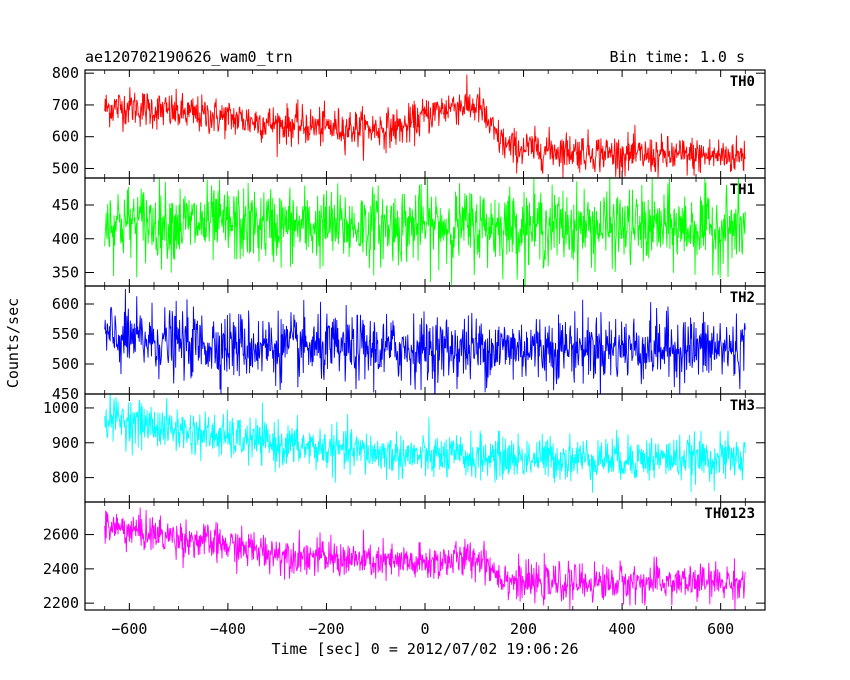  What do you see at coordinates (742, 298) in the screenshot?
I see `panel-label: TH2` at bounding box center [742, 298].